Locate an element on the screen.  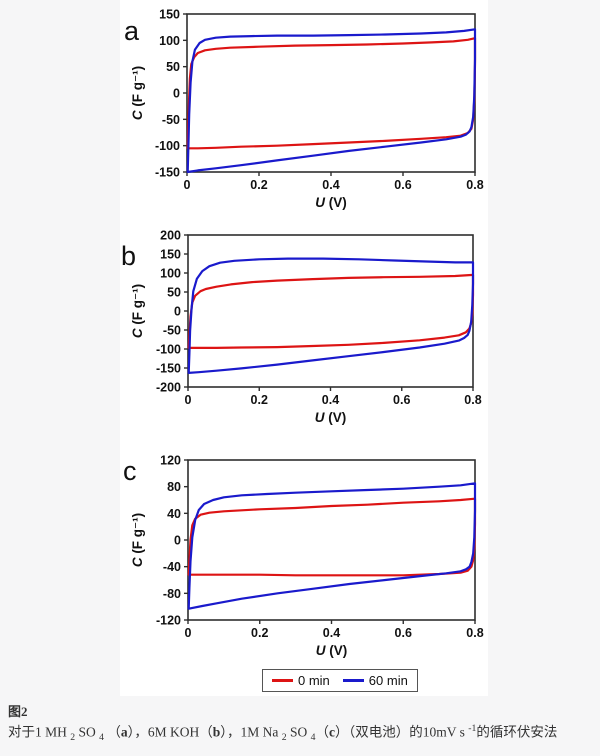
legend-item-60min: 60 min is located at coordinates (375, 680).